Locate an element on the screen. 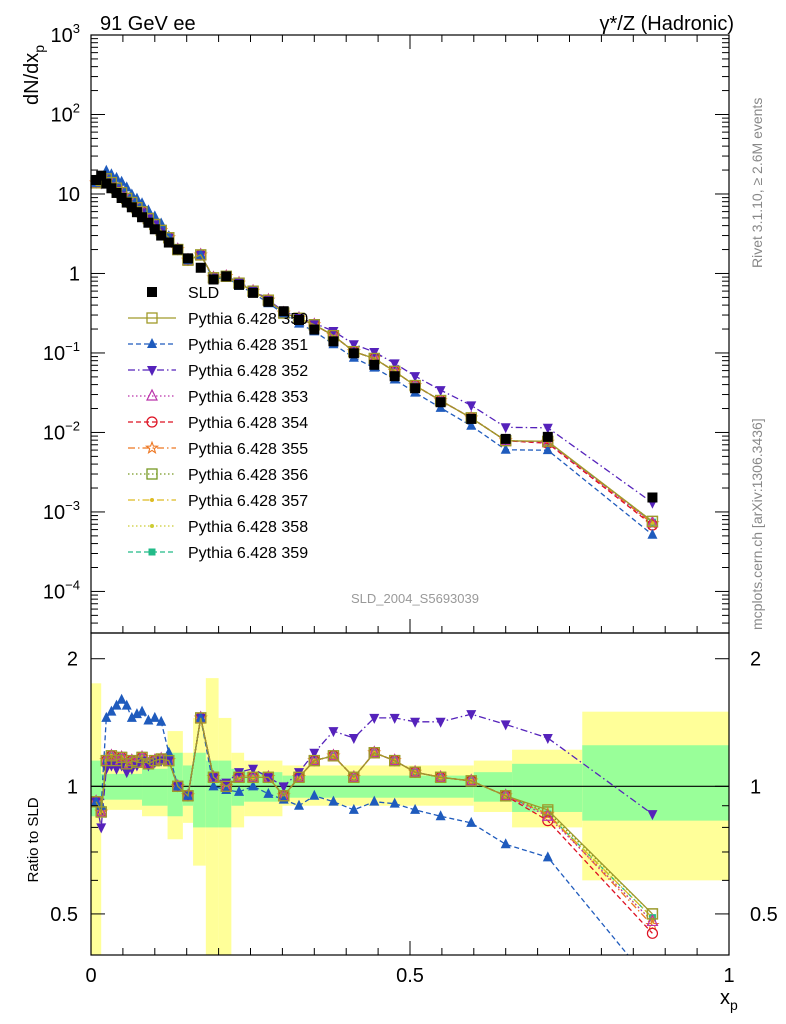 The image size is (786, 1024). header-left: 91 GeV ee is located at coordinates (148, 24).